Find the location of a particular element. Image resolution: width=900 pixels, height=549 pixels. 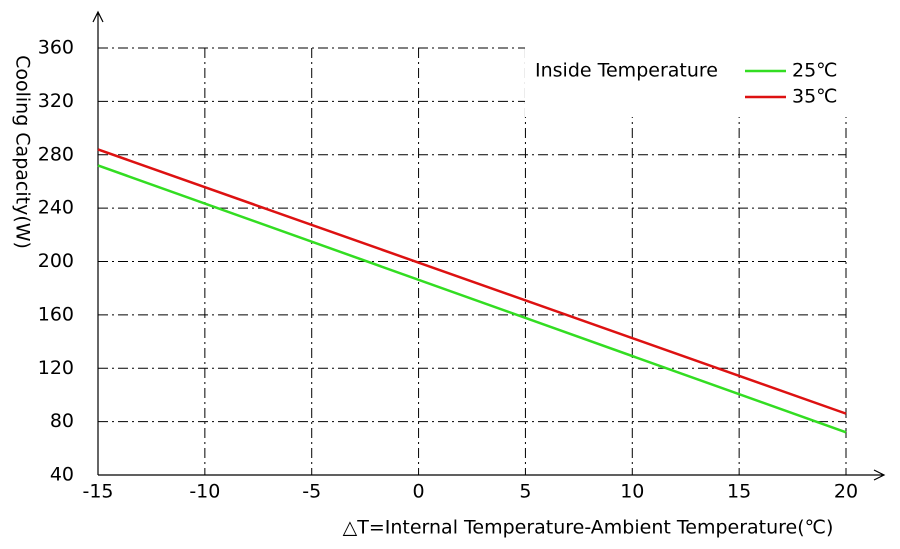

y-tick-label: 240 is located at coordinates (56, 208).